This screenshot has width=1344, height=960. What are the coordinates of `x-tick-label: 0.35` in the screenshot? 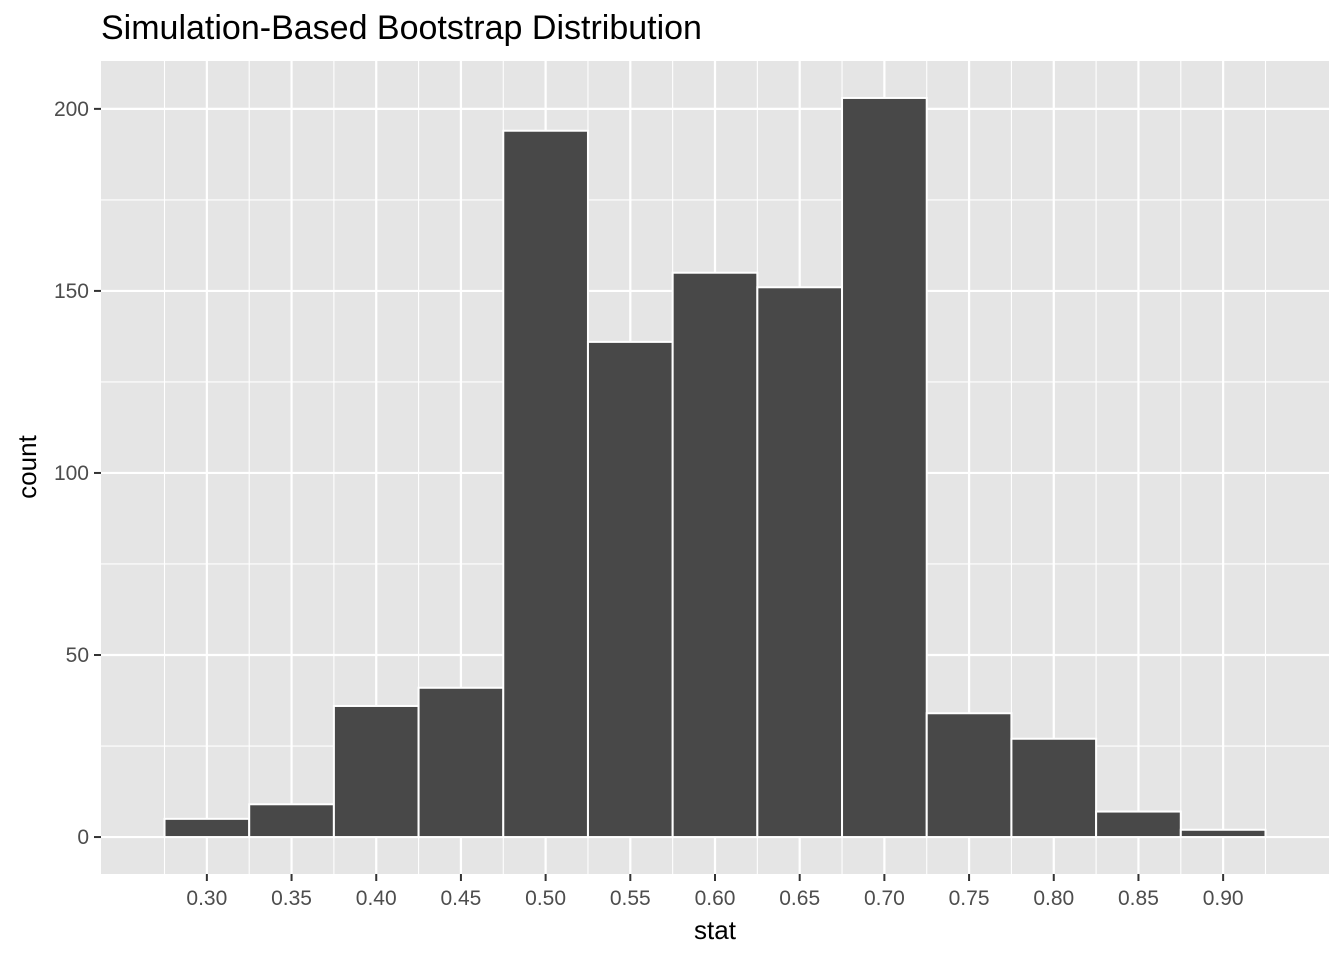 It's located at (291, 898).